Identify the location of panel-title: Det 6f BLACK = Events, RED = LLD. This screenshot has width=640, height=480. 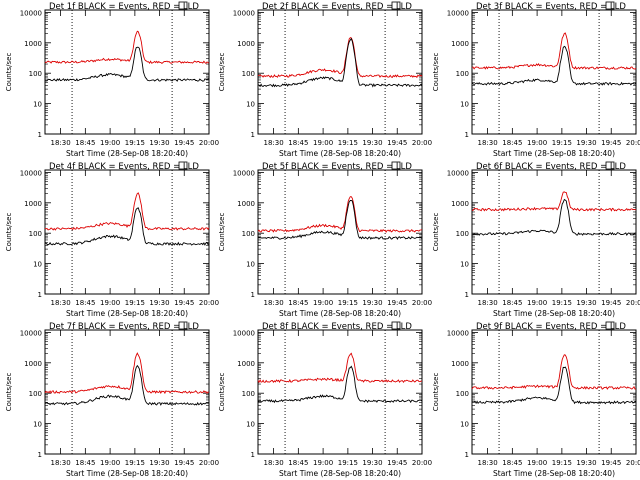
(551, 167).